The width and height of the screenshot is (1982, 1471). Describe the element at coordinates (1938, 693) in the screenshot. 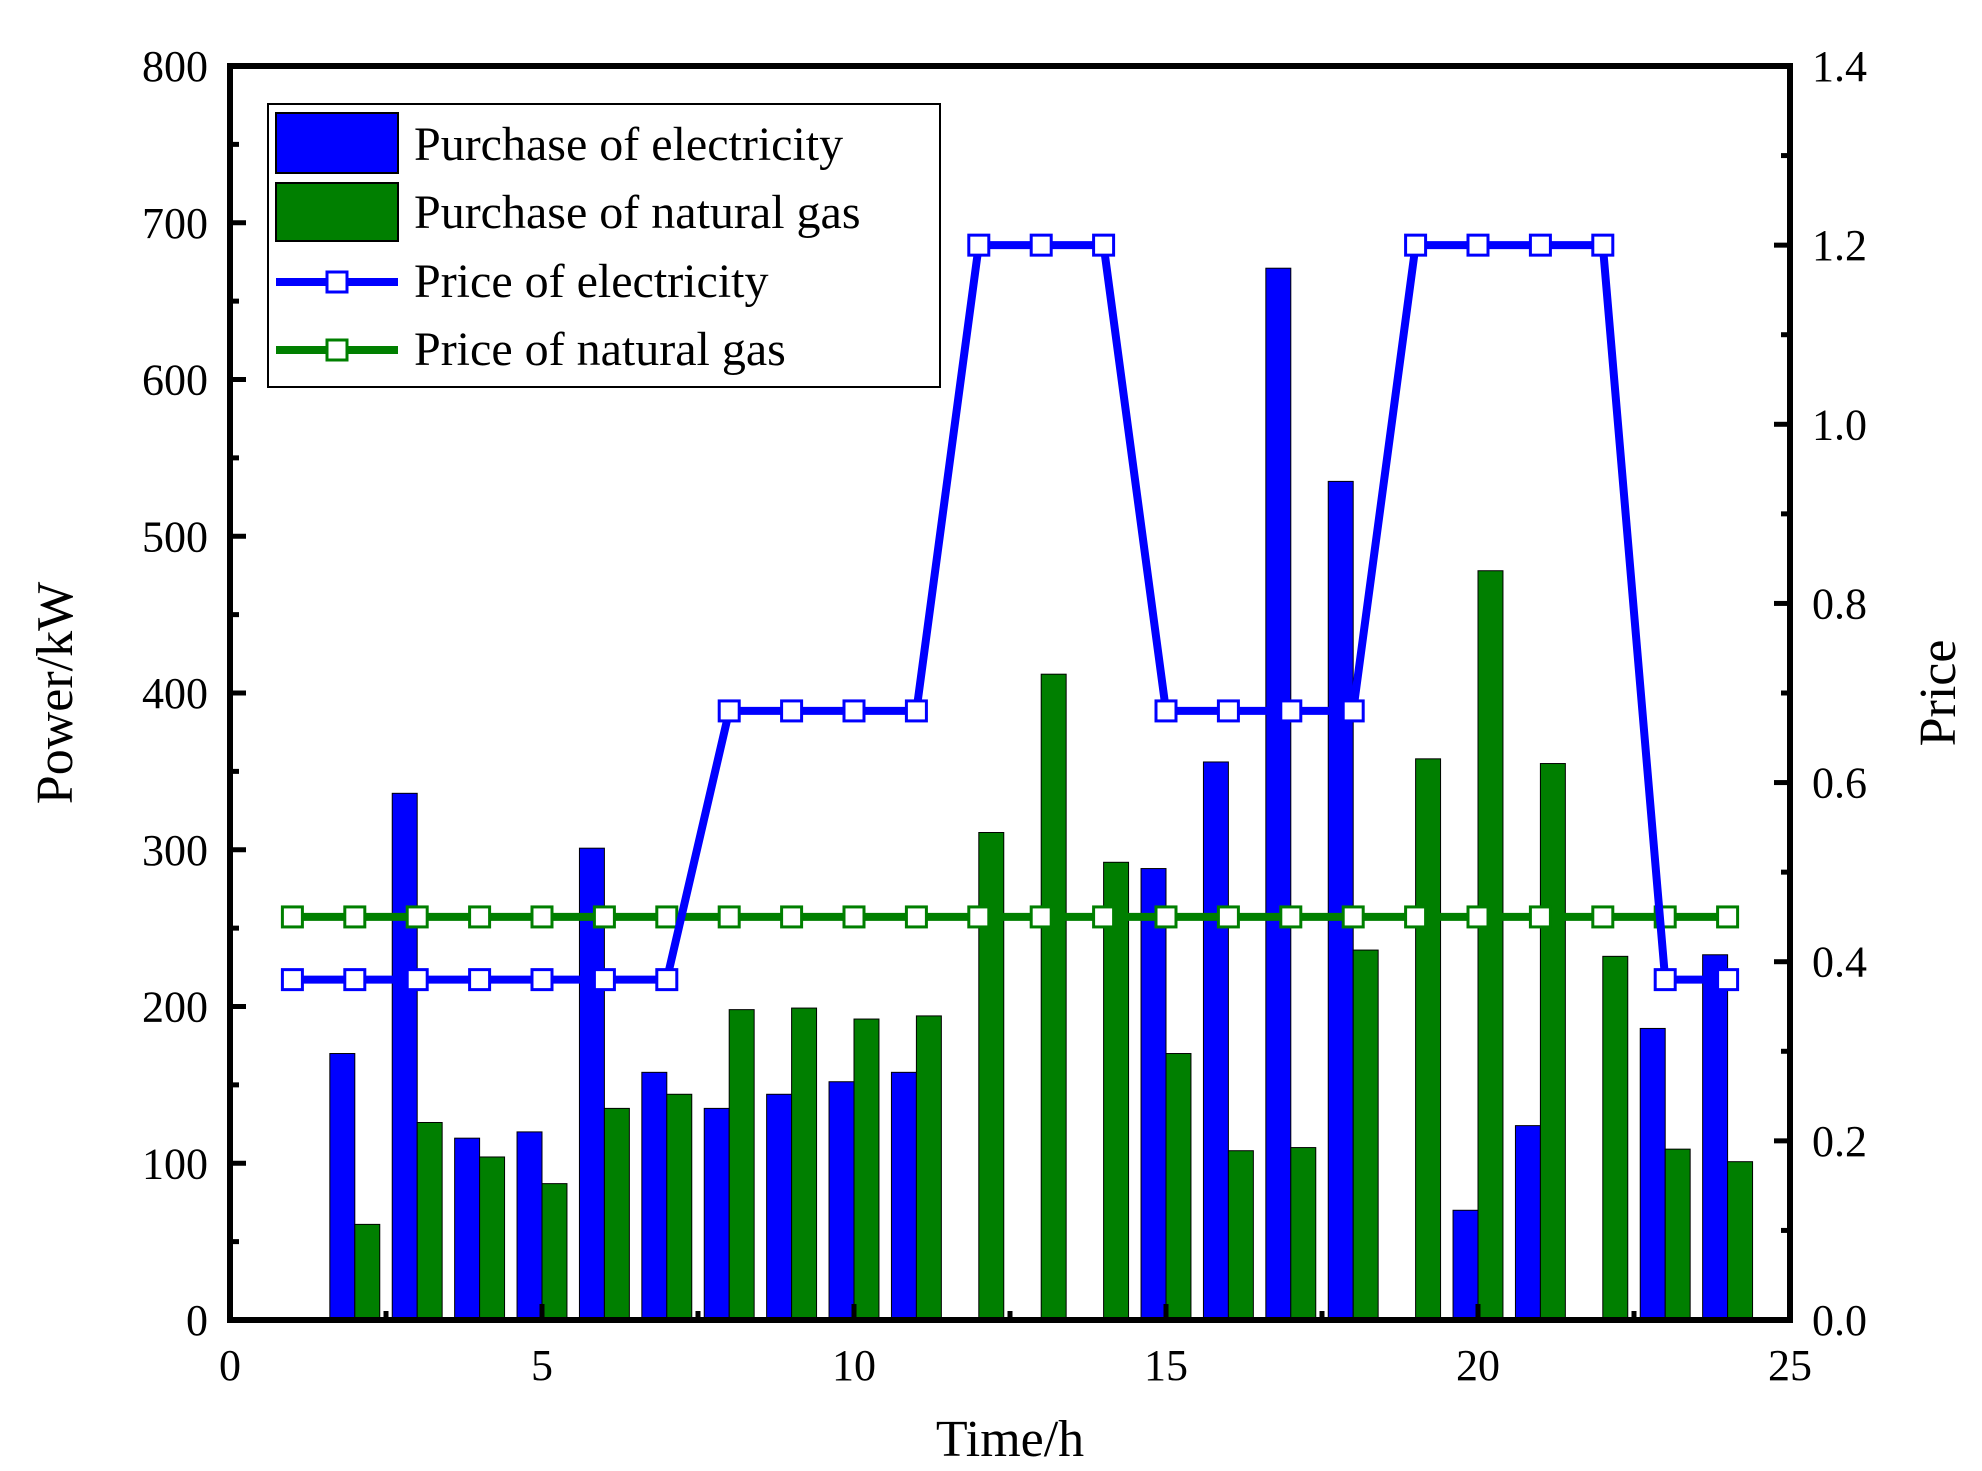

I see `y-axis-right-title: Price` at that location.